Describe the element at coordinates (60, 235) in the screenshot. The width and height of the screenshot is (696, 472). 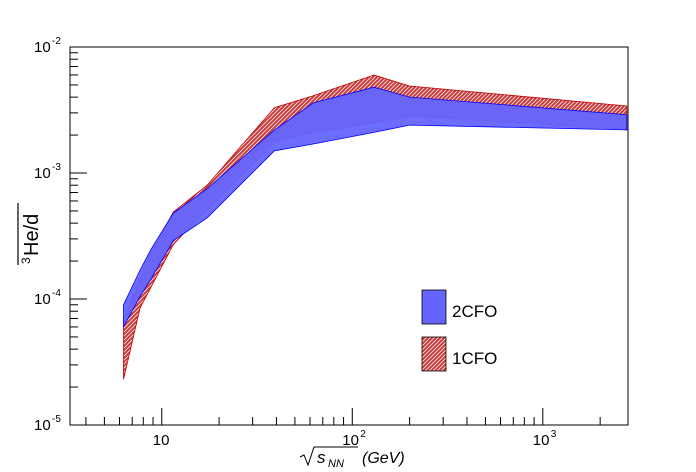
I see `y-axis-ticks: 10-510-410-310-2` at that location.